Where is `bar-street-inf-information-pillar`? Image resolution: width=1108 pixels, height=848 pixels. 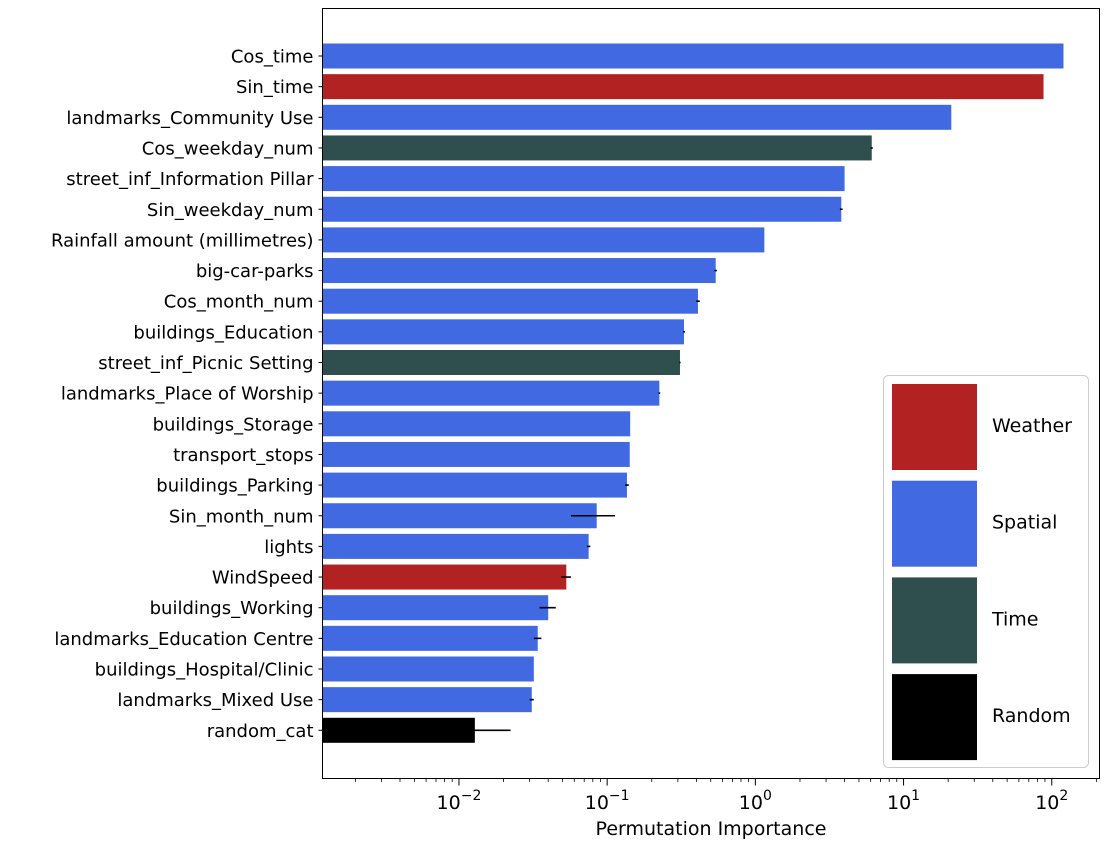
bar-street-inf-information-pillar is located at coordinates (583, 179).